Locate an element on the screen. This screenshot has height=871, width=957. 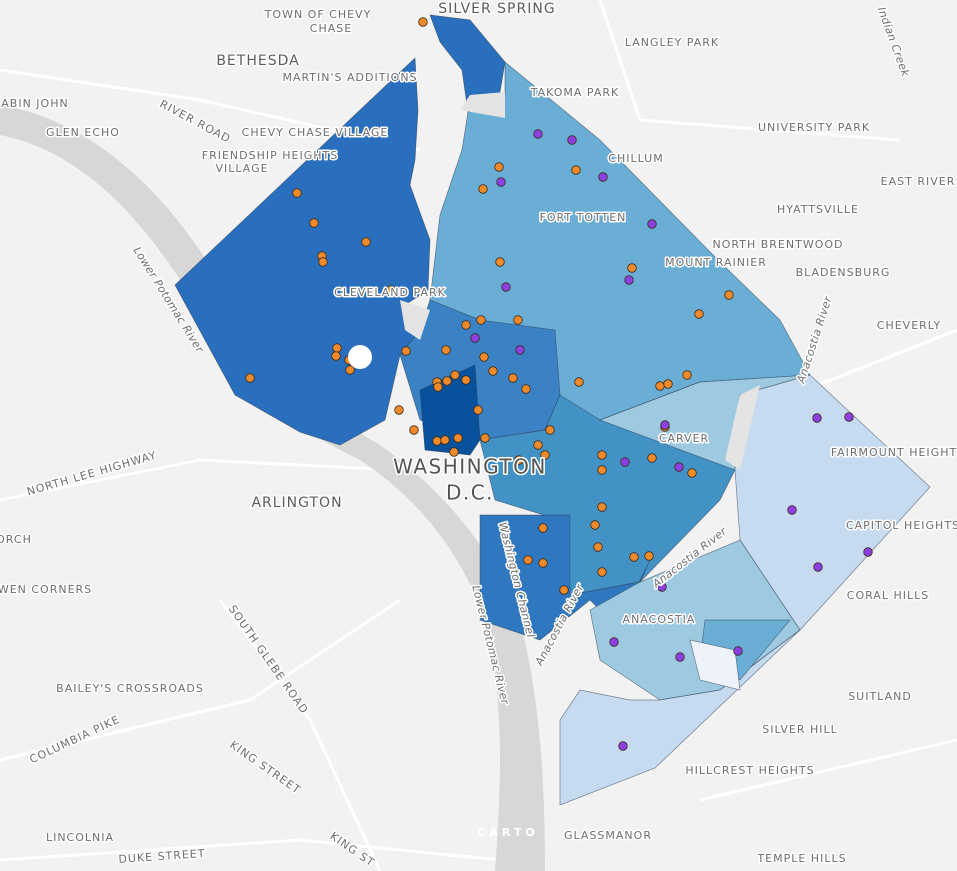
place-label: CHILLUM is located at coordinates (635, 158).